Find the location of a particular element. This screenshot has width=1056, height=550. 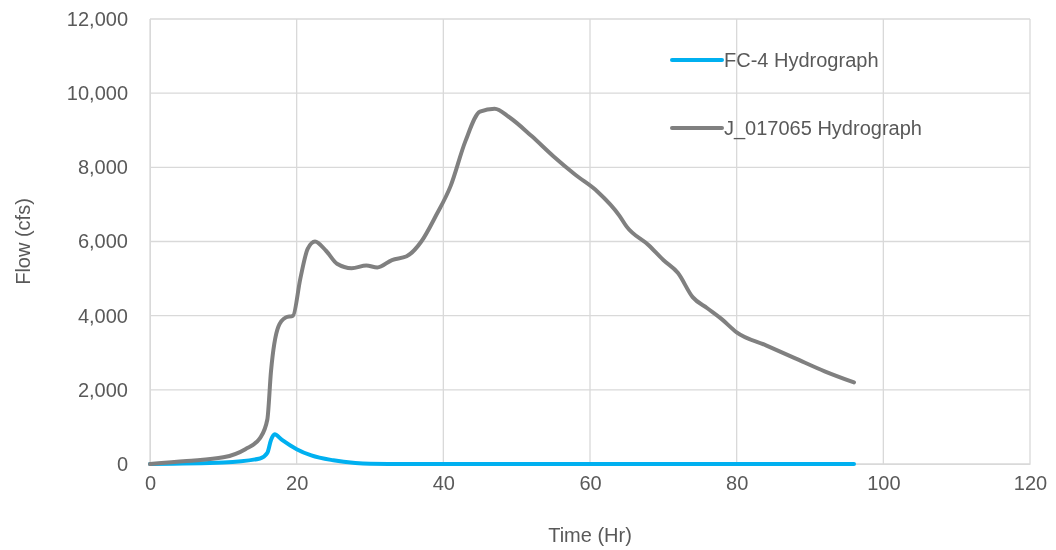

x-tick-label: 80 is located at coordinates (737, 483).